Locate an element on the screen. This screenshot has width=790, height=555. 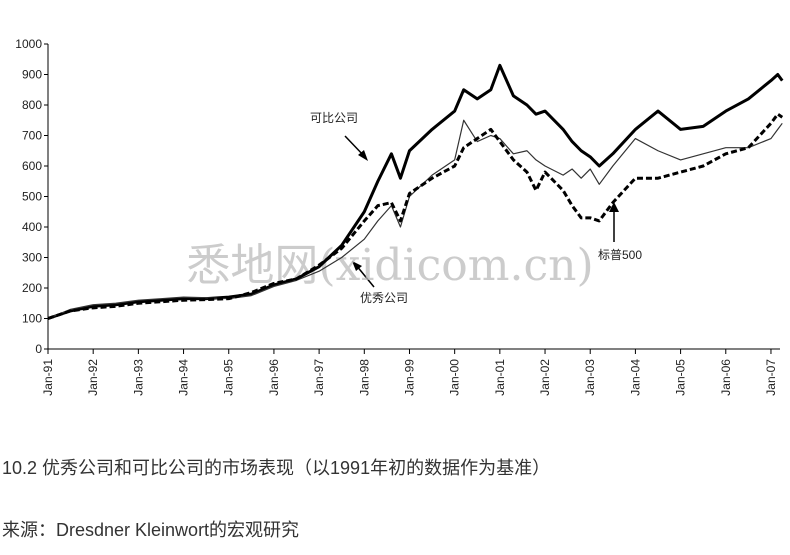
x-tick-label: Jan-92 is located at coordinates (93, 377).